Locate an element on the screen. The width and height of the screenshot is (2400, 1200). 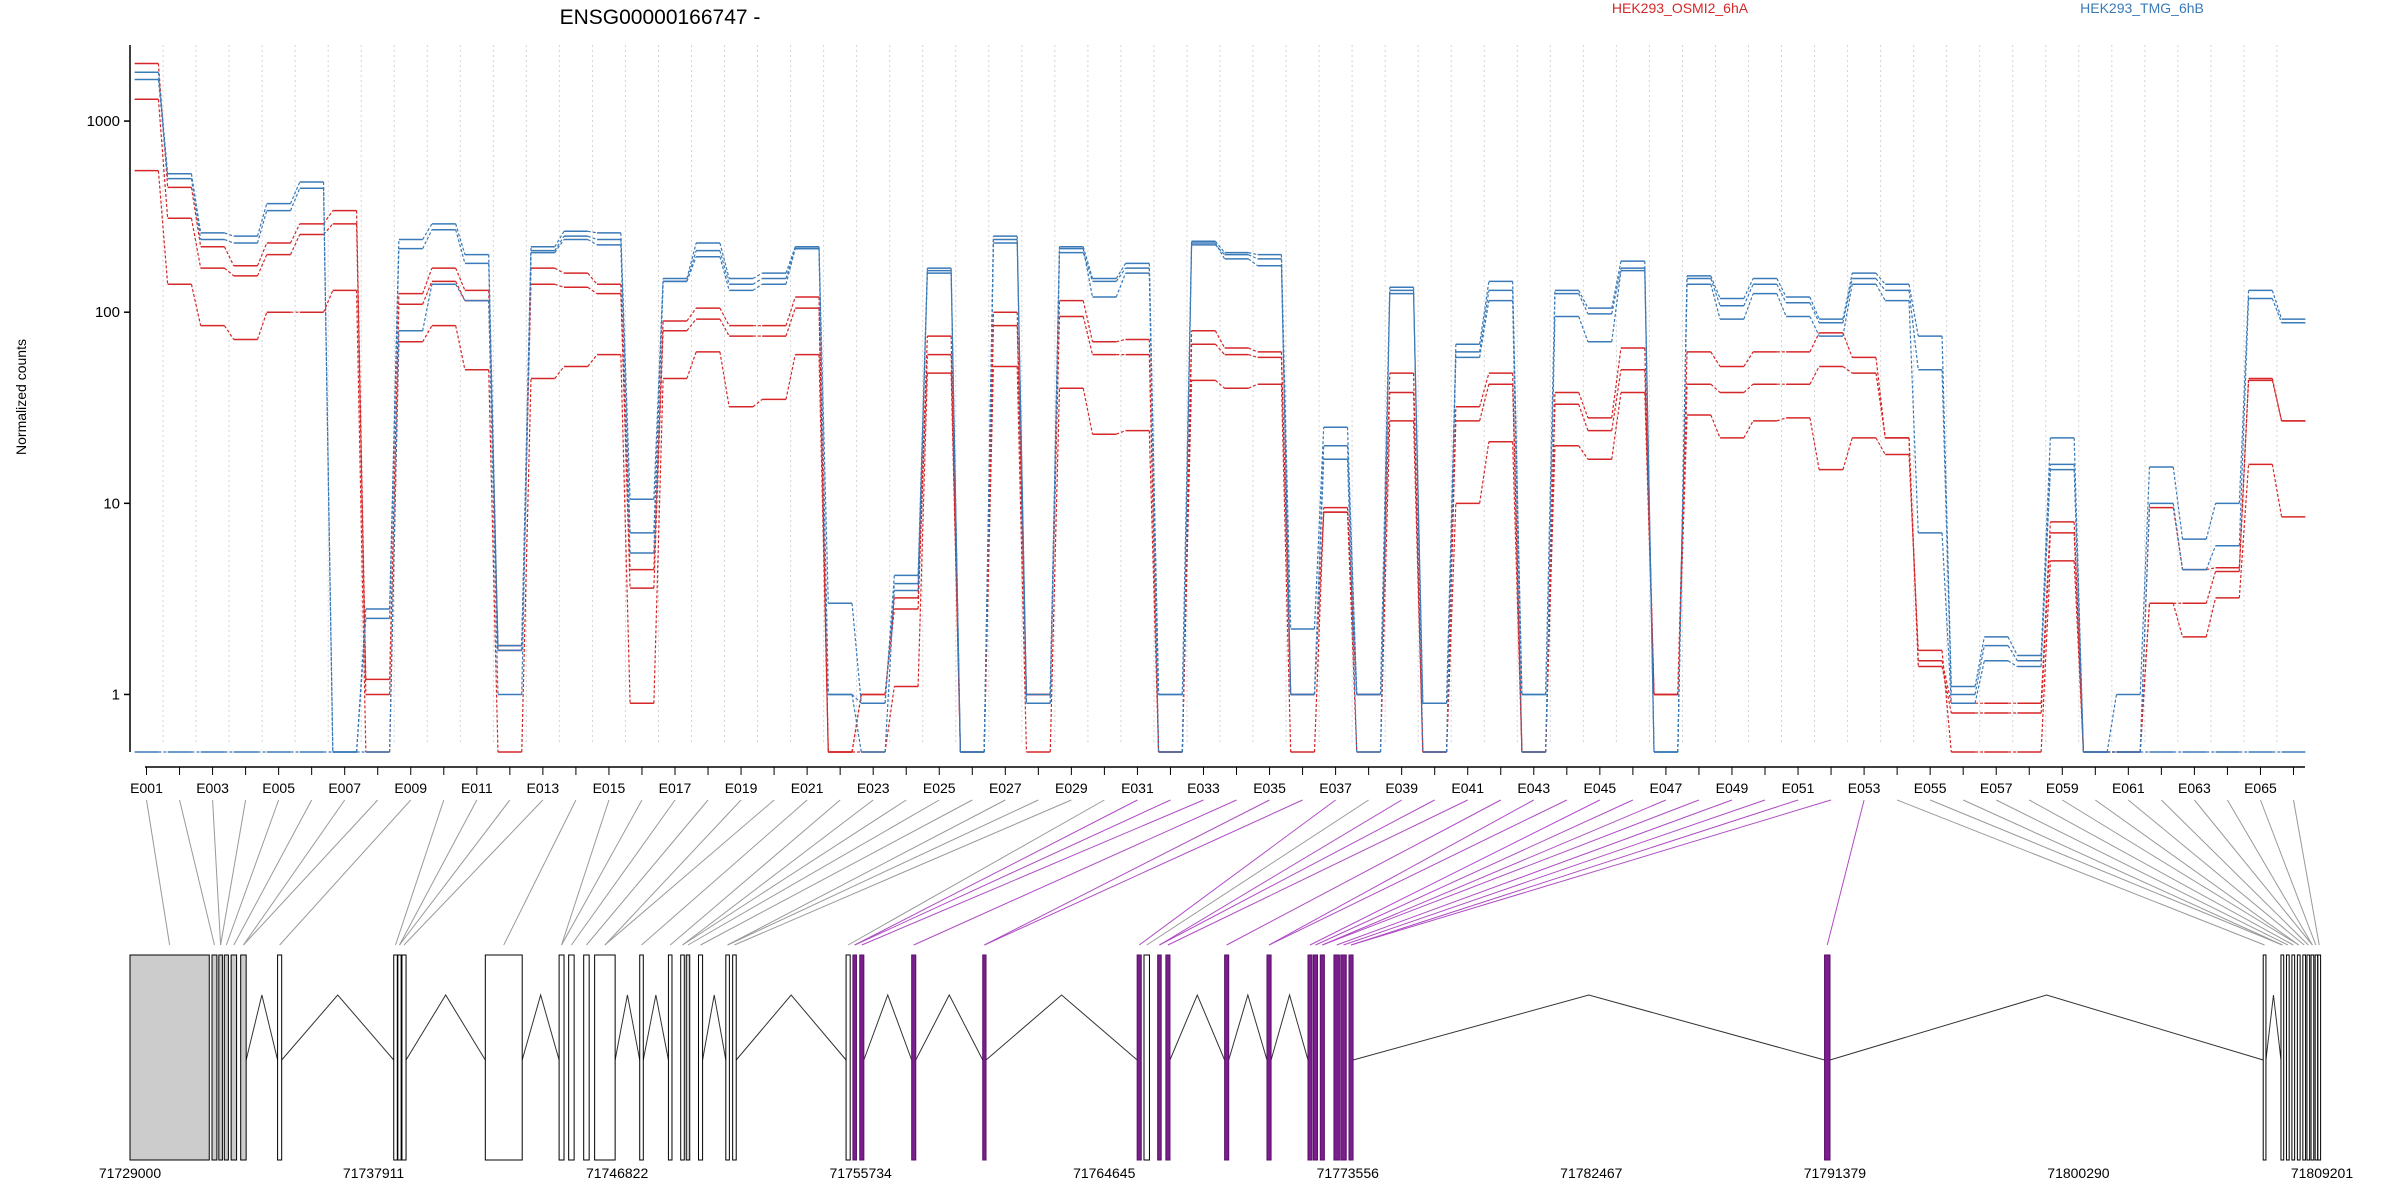
exon-label: E039 is located at coordinates (1401, 788).